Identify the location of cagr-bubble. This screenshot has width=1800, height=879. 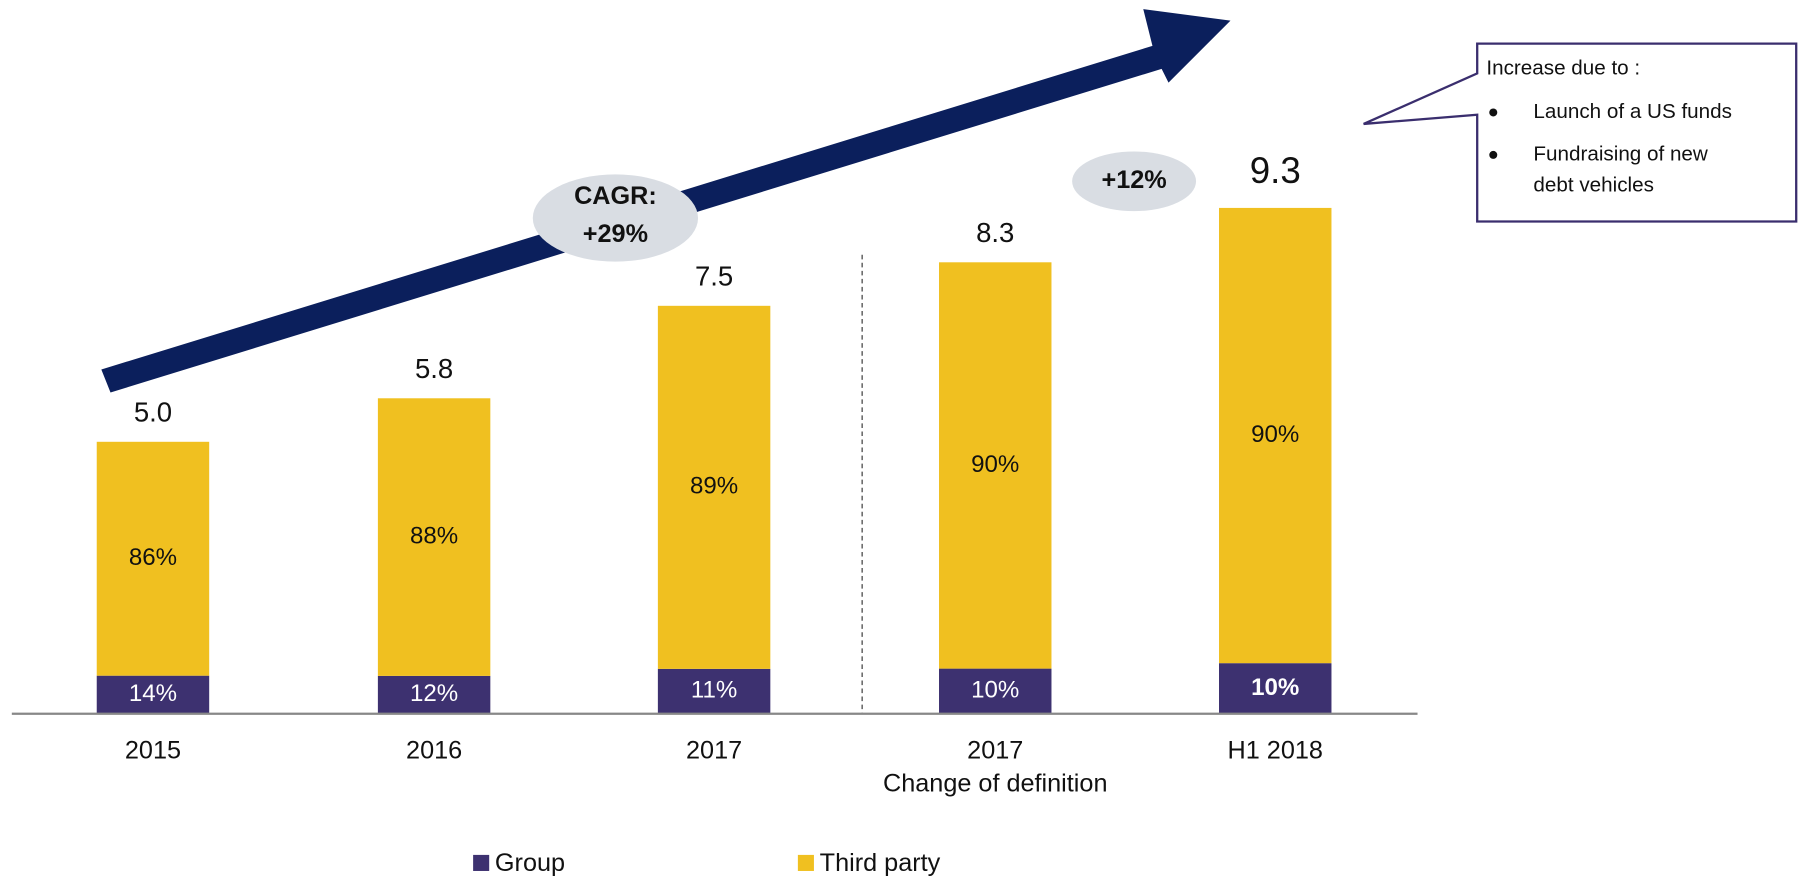
(615, 218).